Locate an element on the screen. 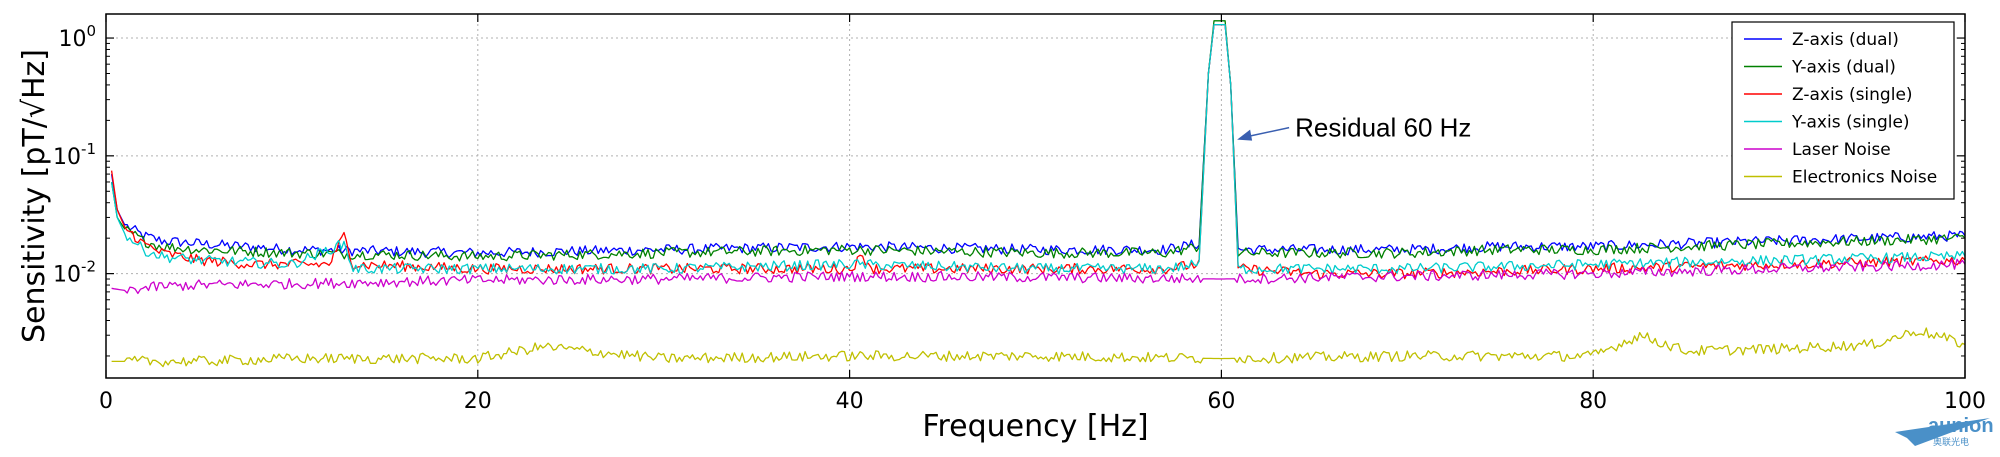 The height and width of the screenshot is (457, 2000). paper-plane-icon is located at coordinates (1942, 432).